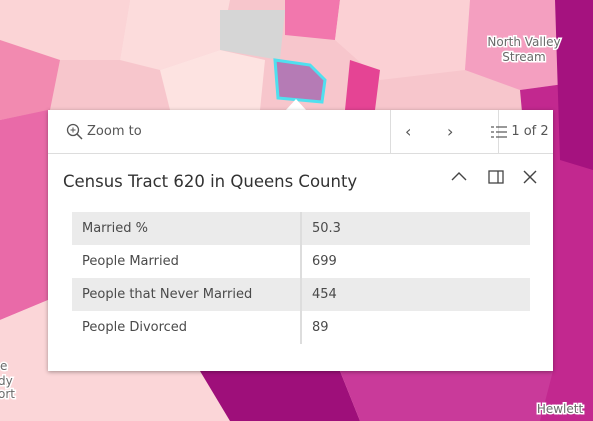  I want to click on list-icon, so click(499, 131).